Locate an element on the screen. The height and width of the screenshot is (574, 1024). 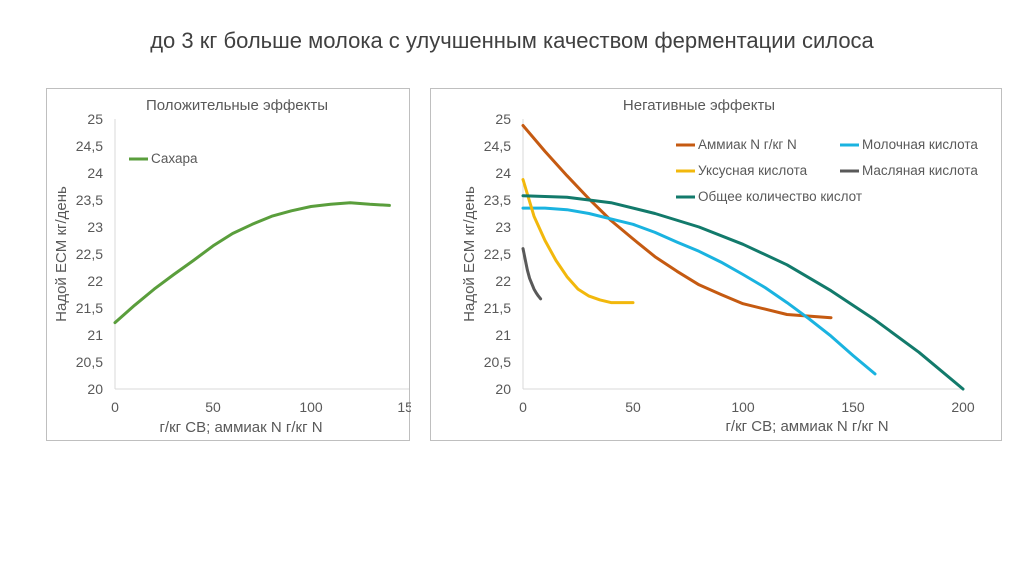
legend-label: Аммиак N г/кг N is located at coordinates (747, 144).